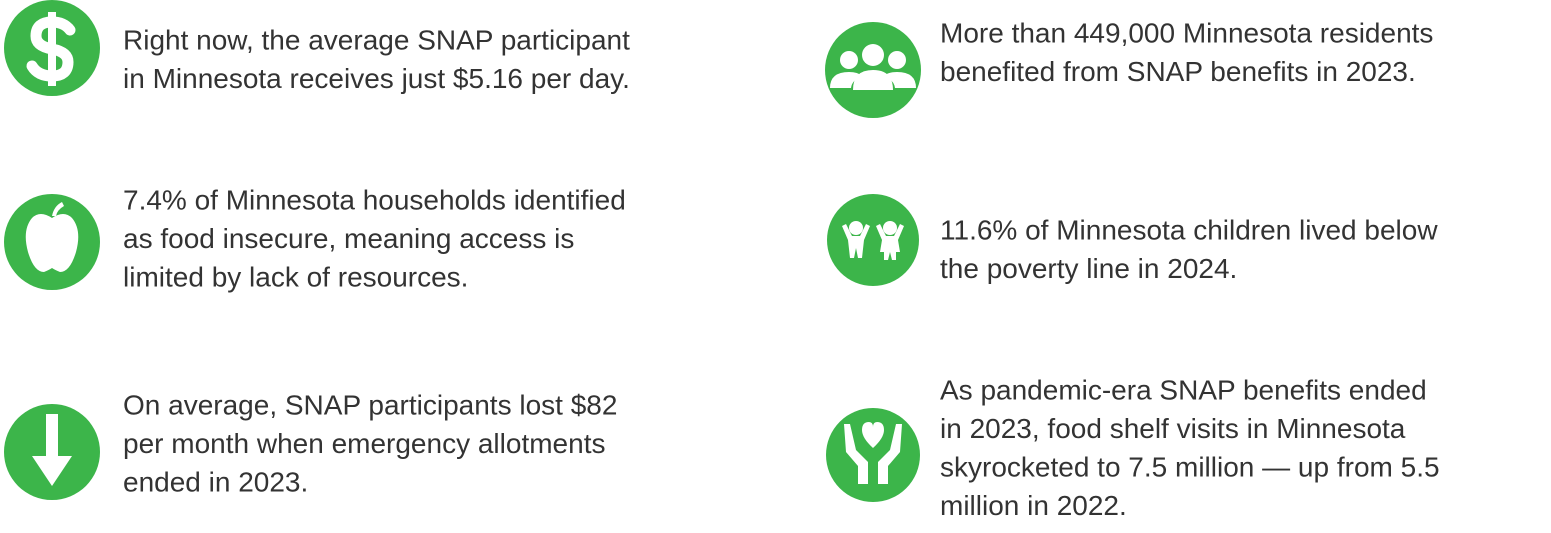 The image size is (1551, 533). I want to click on children-icon, so click(873, 240).